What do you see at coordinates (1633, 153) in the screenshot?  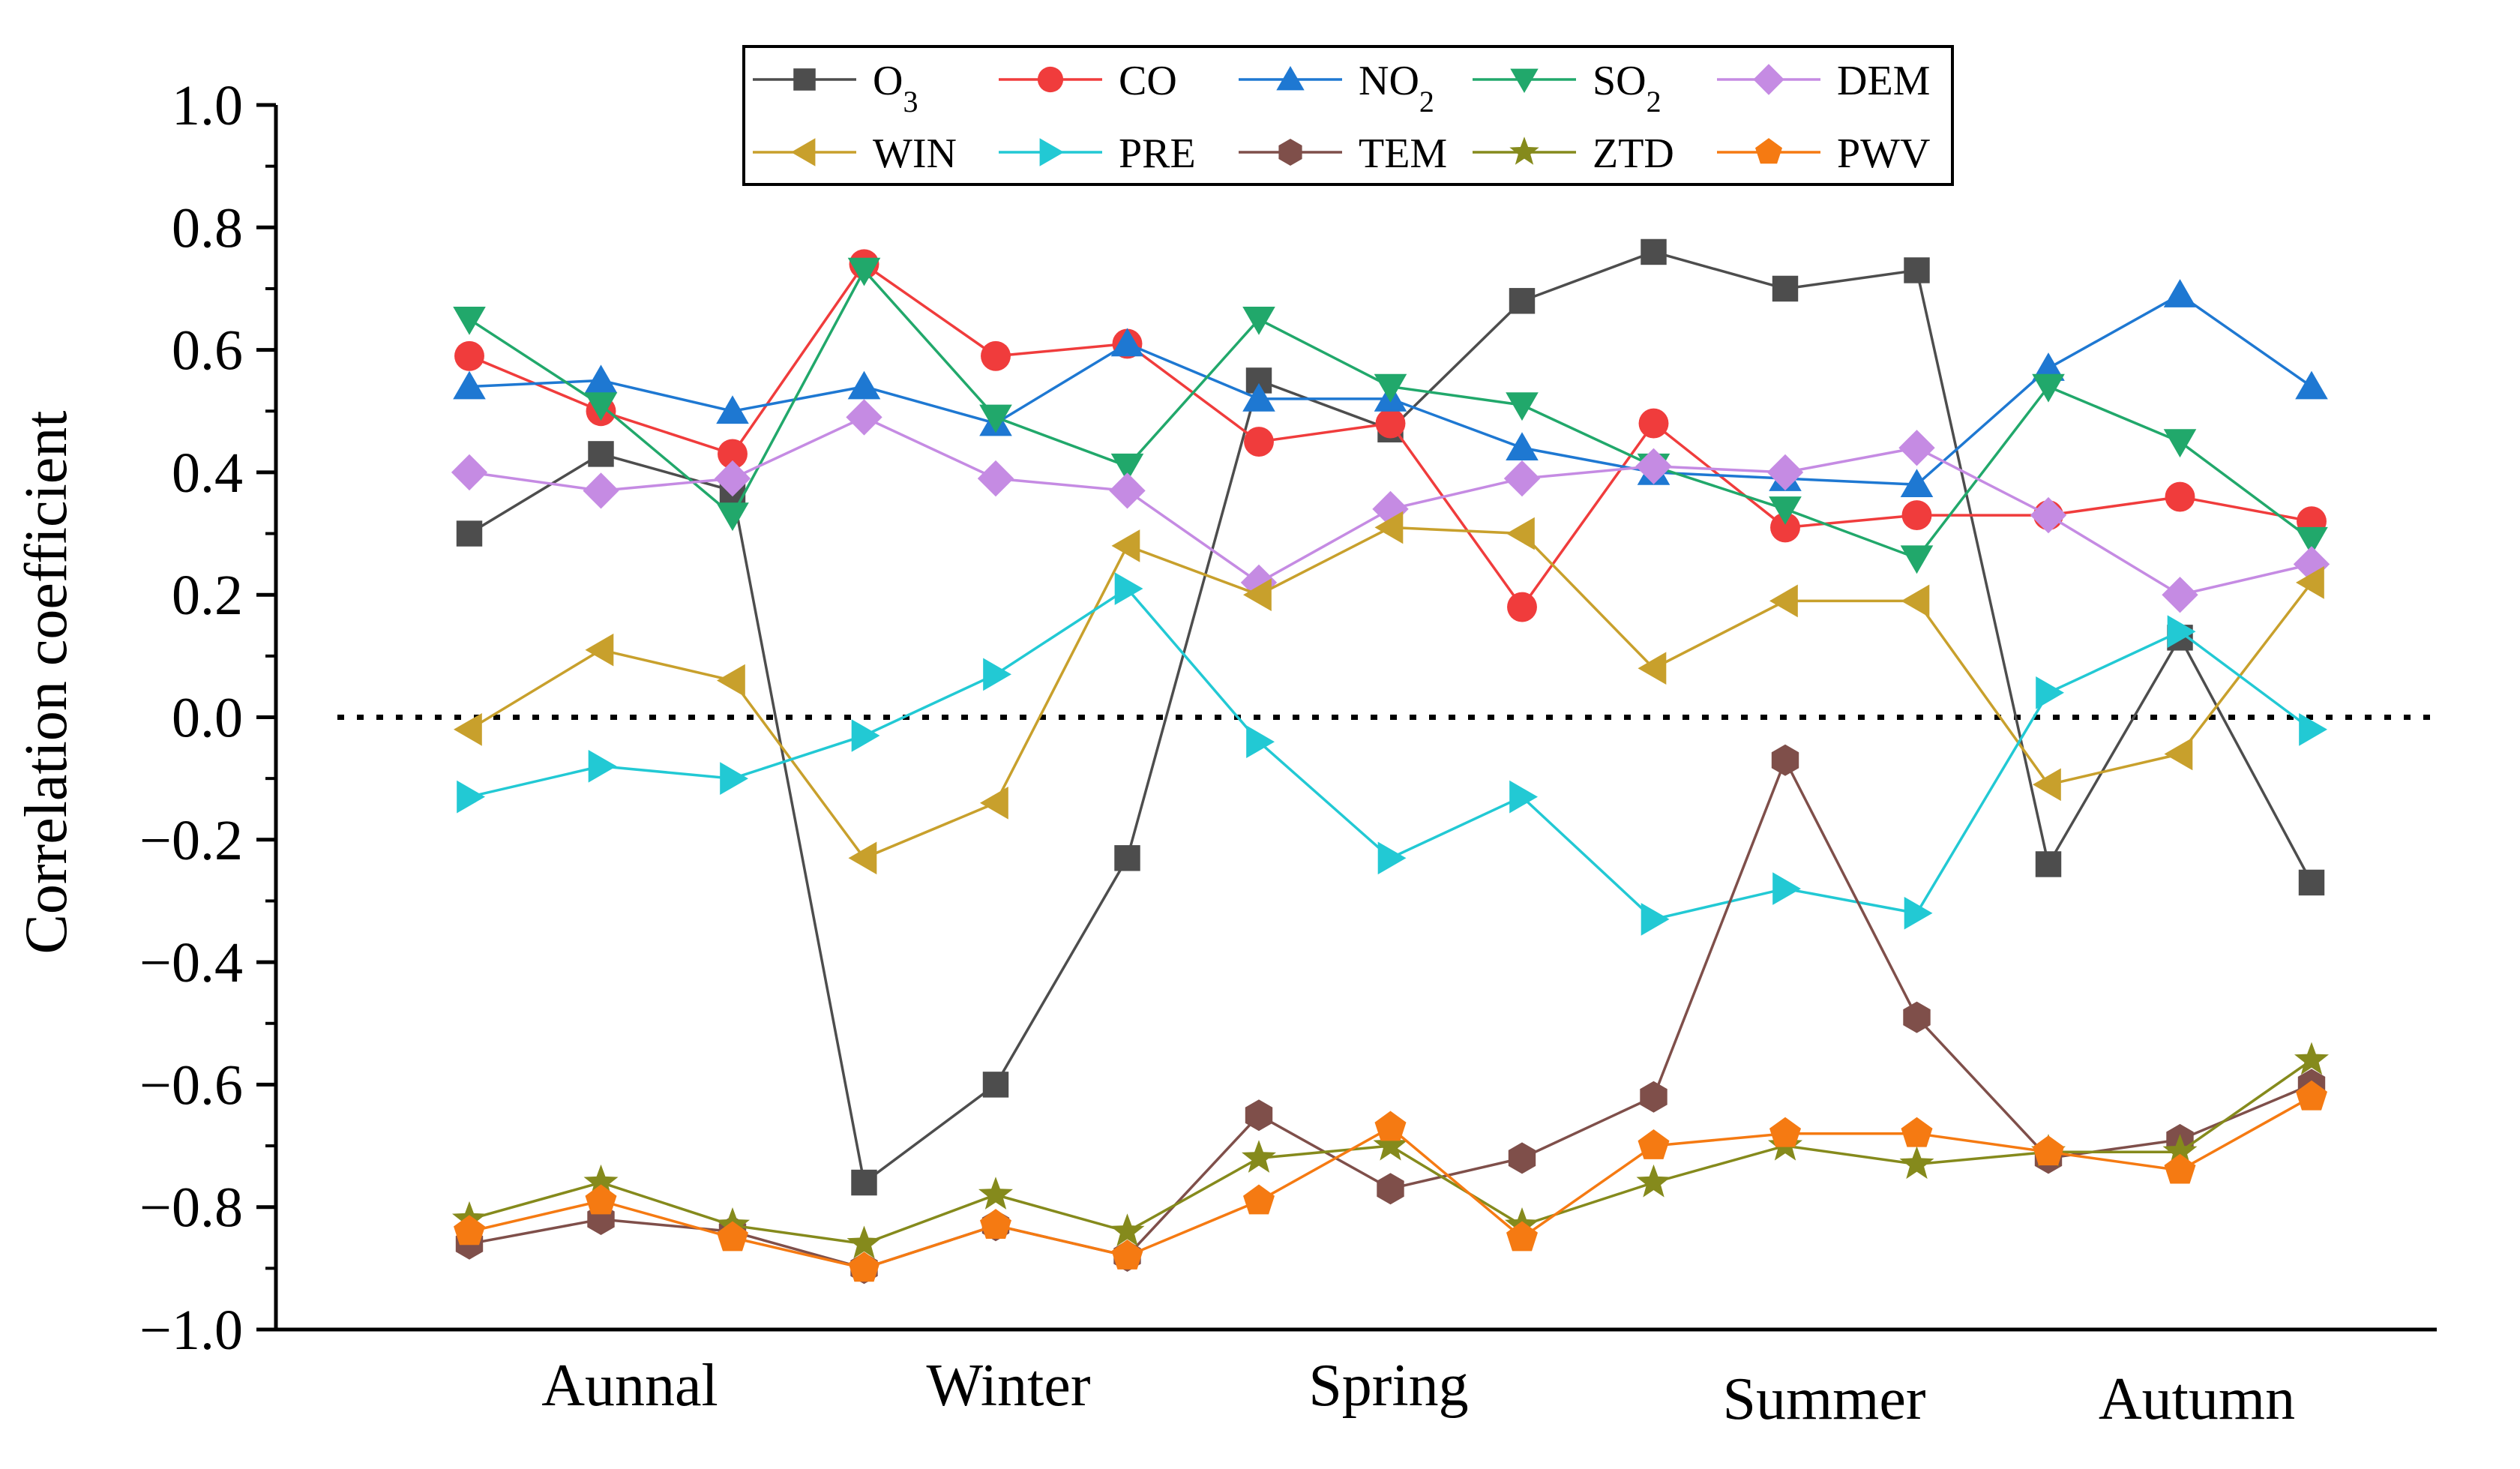 I see `legend-label-ztd: ZTD` at bounding box center [1633, 153].